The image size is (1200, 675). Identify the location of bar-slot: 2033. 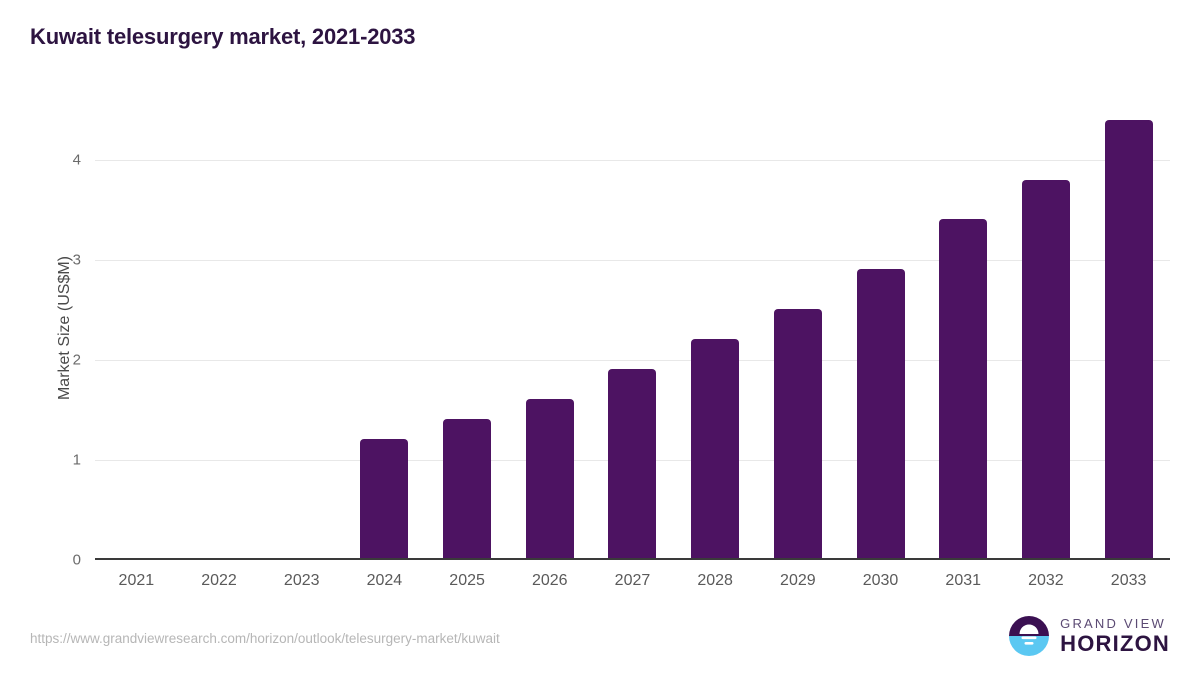
(1128, 342).